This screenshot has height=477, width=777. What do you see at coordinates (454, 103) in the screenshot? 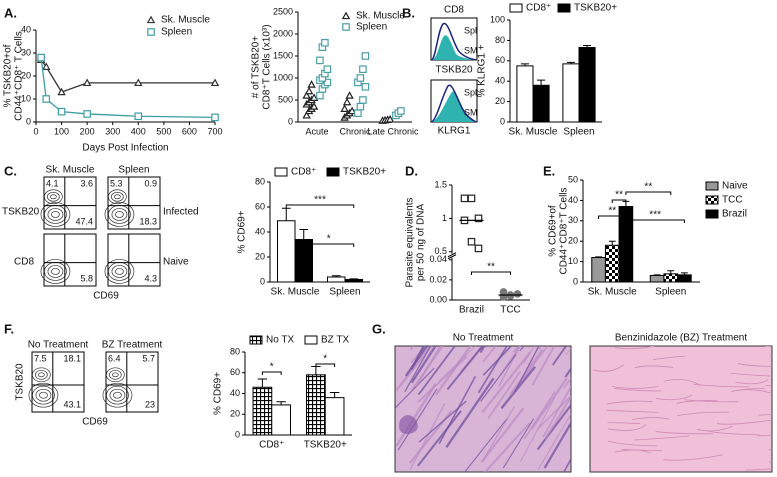
I see `histogram-line` at bounding box center [454, 103].